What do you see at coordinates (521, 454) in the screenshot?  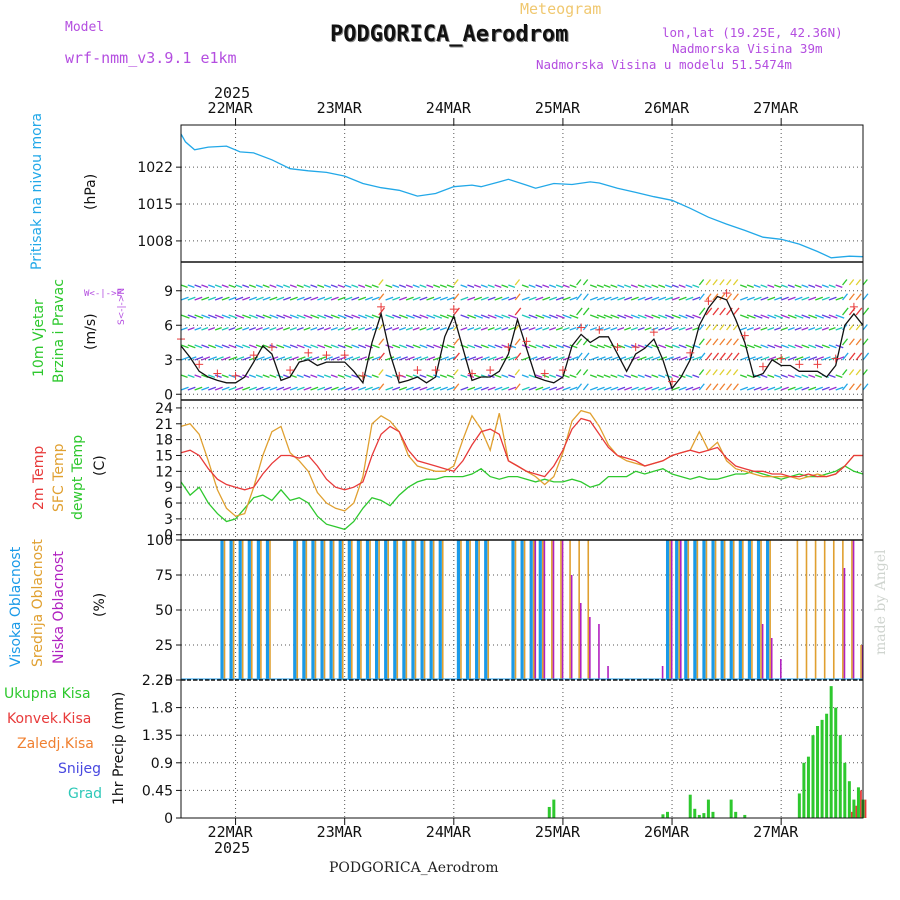 I see `temp-2m-line` at bounding box center [521, 454].